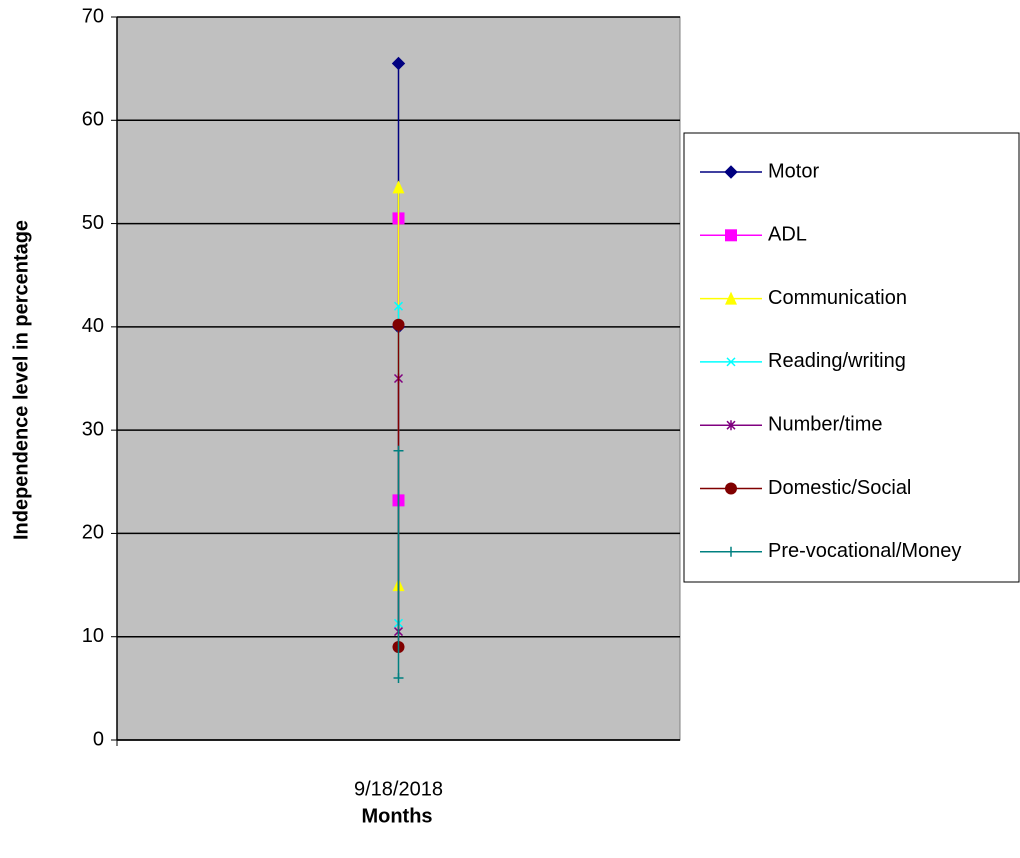  What do you see at coordinates (396, 816) in the screenshot?
I see `x-axis-title: Months` at bounding box center [396, 816].